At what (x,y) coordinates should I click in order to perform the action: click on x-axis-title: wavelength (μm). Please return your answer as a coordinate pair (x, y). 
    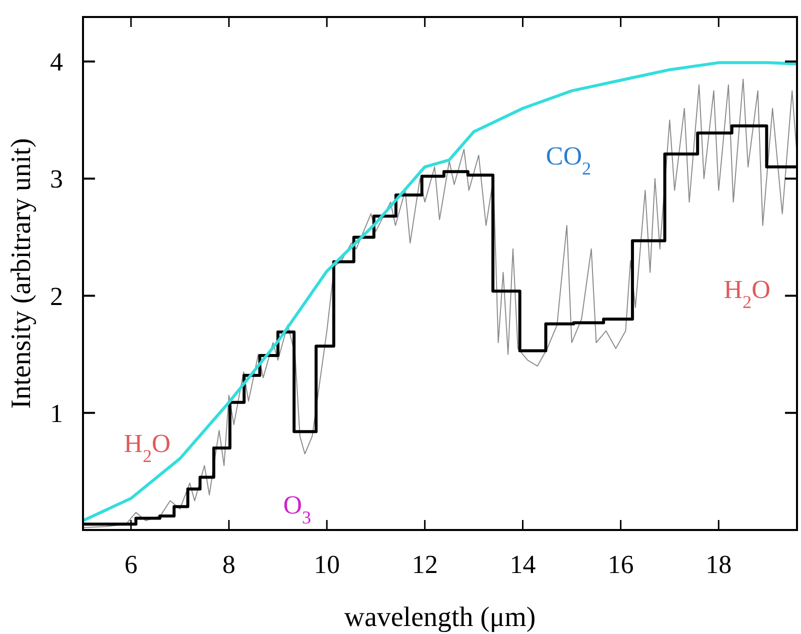
    Looking at the image, I should click on (440, 617).